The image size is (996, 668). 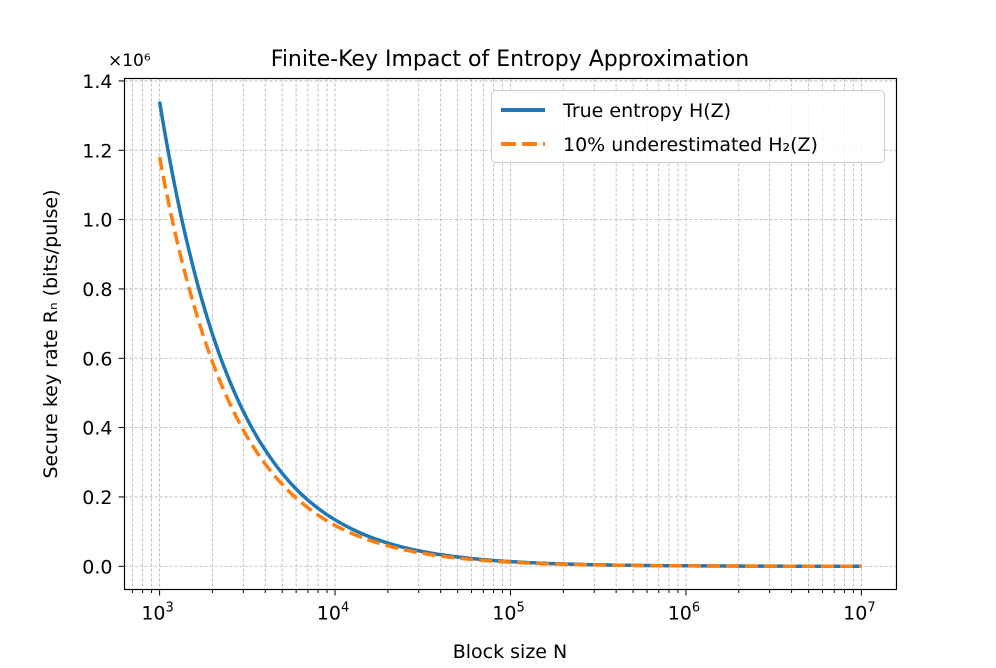 I want to click on x-tick-exponent: 4, so click(x=345, y=608).